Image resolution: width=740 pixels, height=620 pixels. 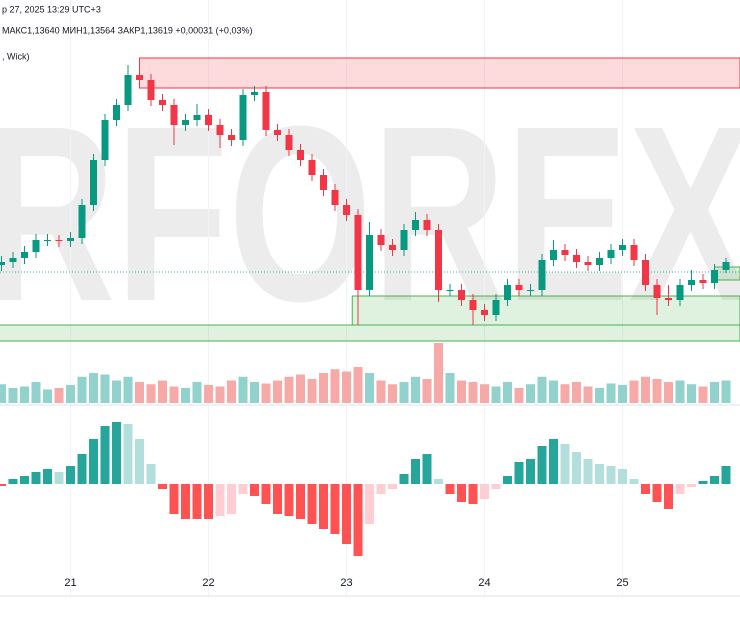 What do you see at coordinates (208, 583) in the screenshot?
I see `x-tick-label: 22` at bounding box center [208, 583].